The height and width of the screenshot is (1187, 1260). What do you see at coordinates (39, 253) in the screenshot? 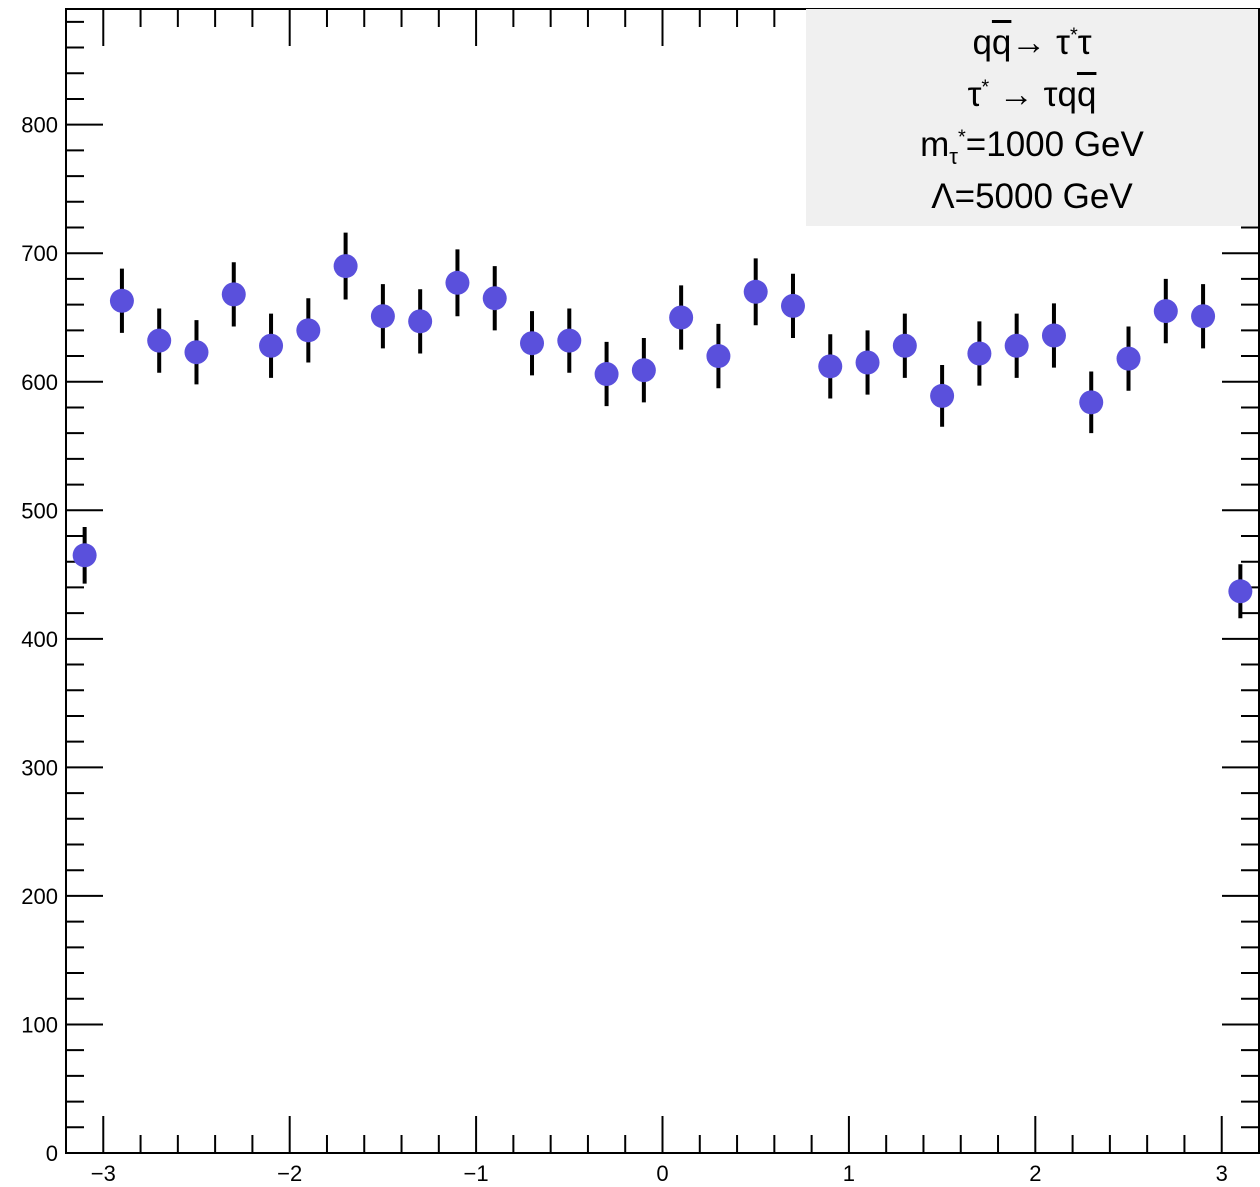
I see `y-tick-label: 700` at bounding box center [39, 253].